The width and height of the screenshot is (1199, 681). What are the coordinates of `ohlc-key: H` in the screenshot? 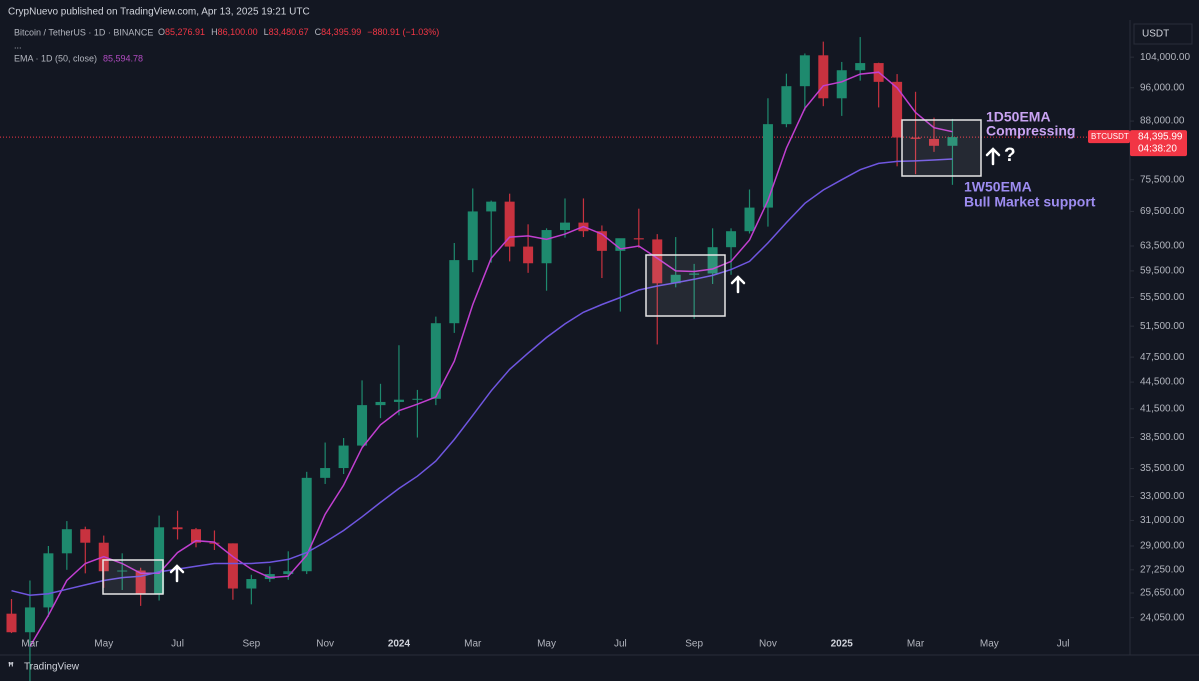 It's located at (214, 32).